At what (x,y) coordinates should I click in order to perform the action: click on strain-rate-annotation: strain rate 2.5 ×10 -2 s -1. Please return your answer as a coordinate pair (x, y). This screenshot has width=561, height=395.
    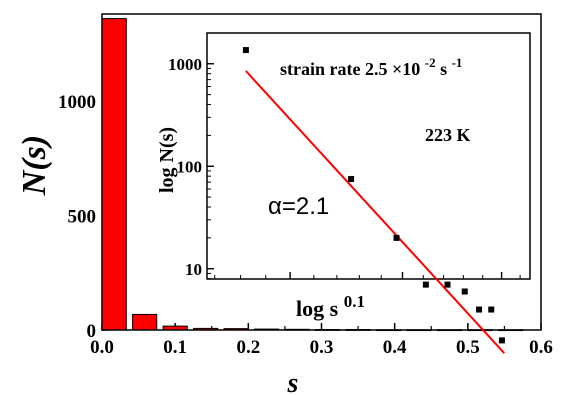
    Looking at the image, I should click on (371, 65).